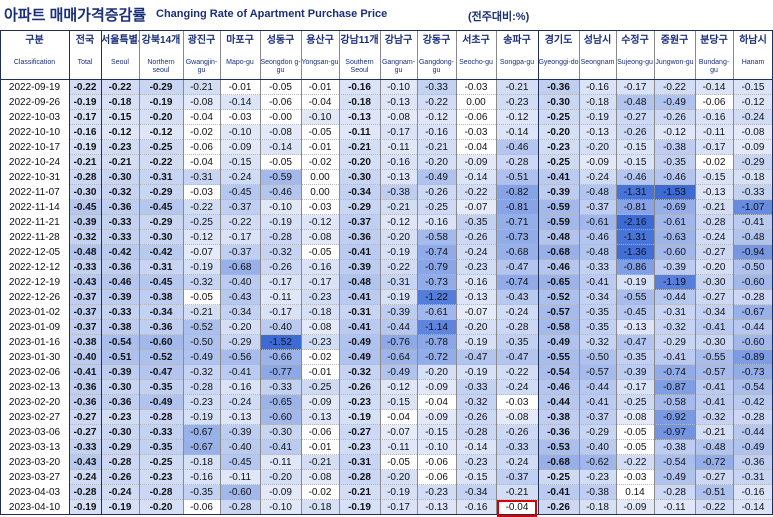 Image resolution: width=773 pixels, height=517 pixels. What do you see at coordinates (201, 40) in the screenshot?
I see `column-header-korean: 광진구` at bounding box center [201, 40].